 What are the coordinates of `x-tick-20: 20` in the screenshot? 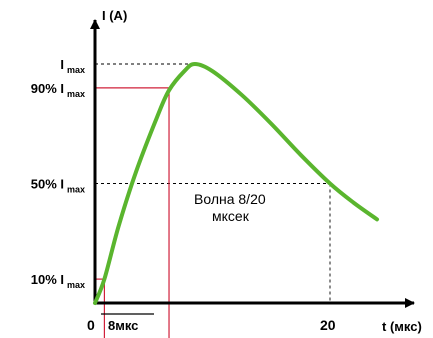 It's located at (328, 325).